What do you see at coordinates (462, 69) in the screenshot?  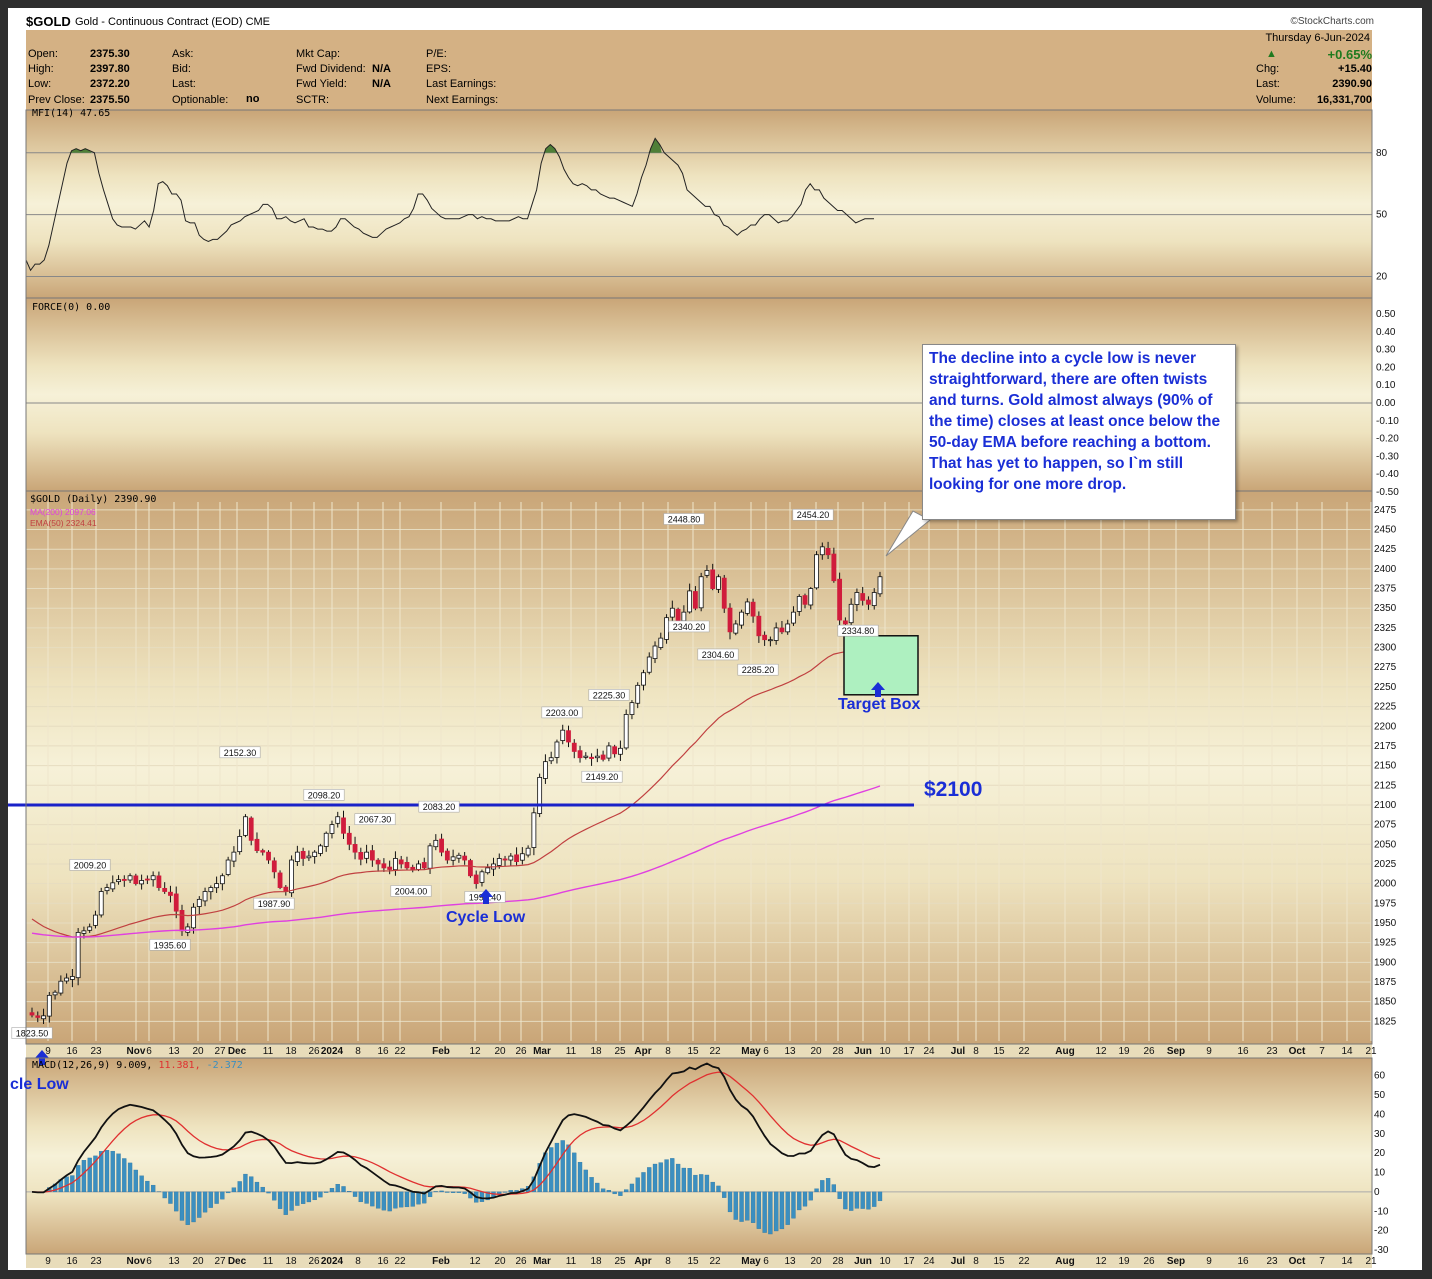 I see `earn-eps: EPS:` at bounding box center [462, 69].